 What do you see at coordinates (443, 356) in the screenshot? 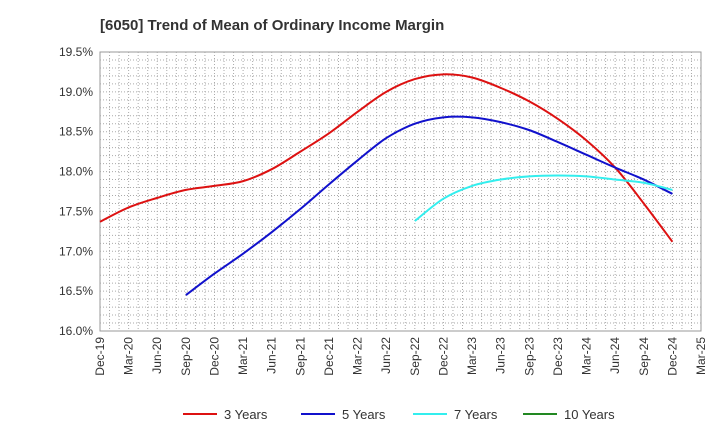
I see `x-tick-label: Dec-22` at bounding box center [443, 356].